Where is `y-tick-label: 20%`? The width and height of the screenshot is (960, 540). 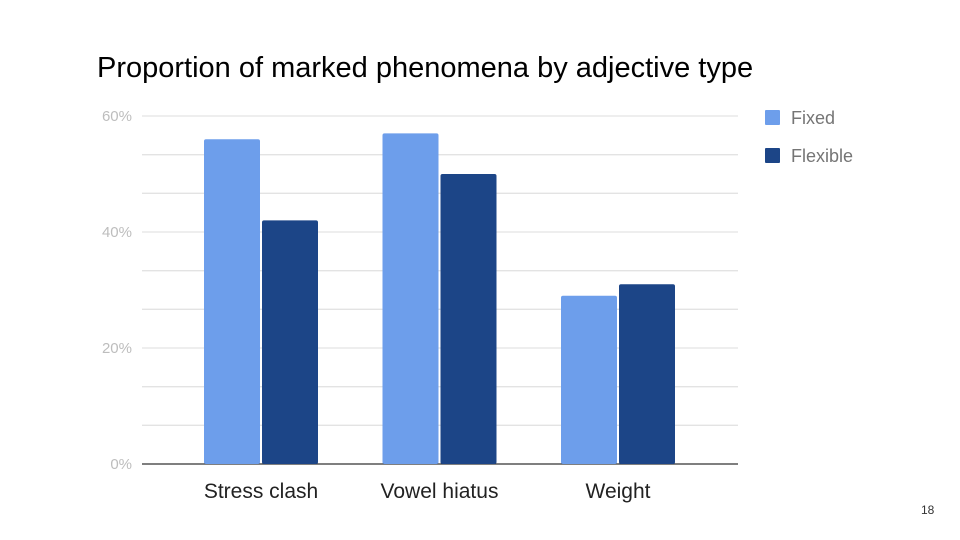
y-tick-label: 20% is located at coordinates (117, 348).